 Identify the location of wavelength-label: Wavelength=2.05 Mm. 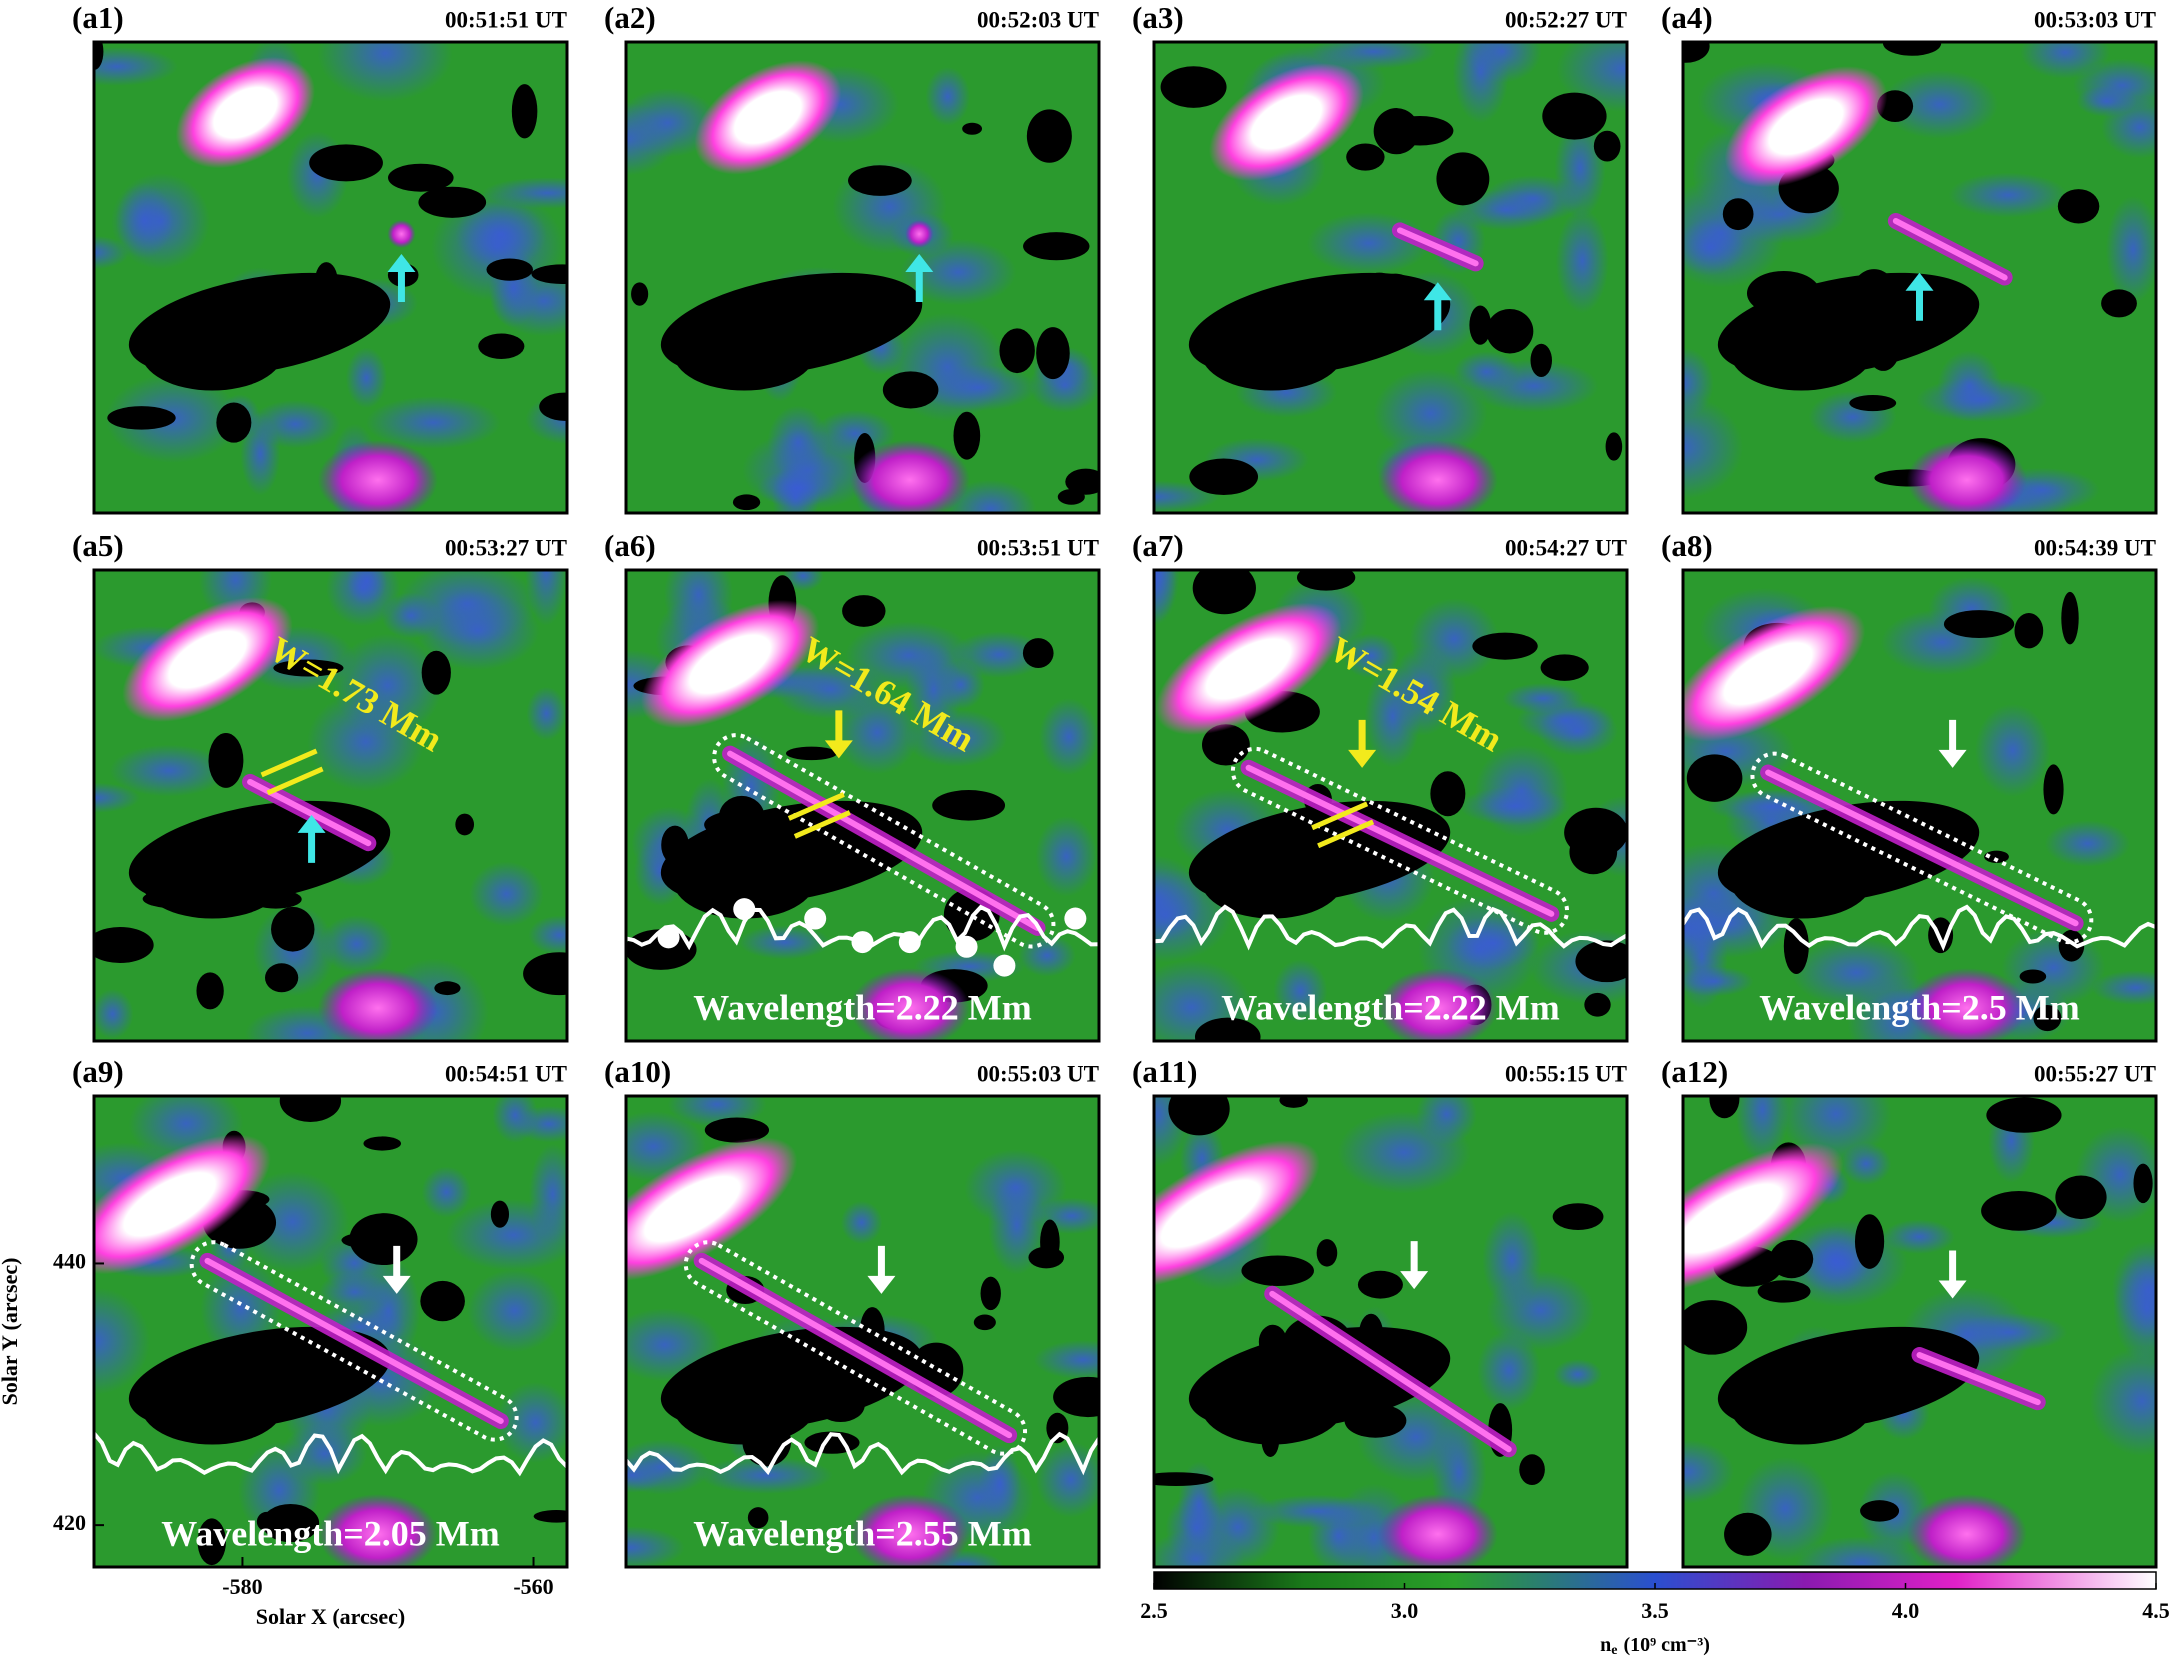
(330, 1533).